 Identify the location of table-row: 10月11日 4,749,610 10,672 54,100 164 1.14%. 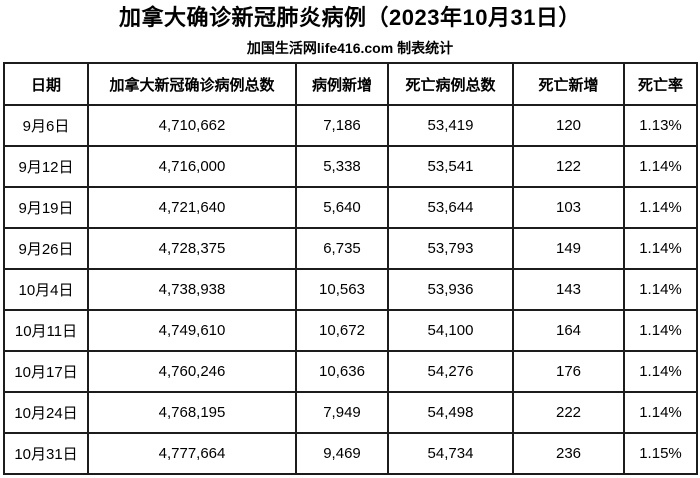
(350, 330).